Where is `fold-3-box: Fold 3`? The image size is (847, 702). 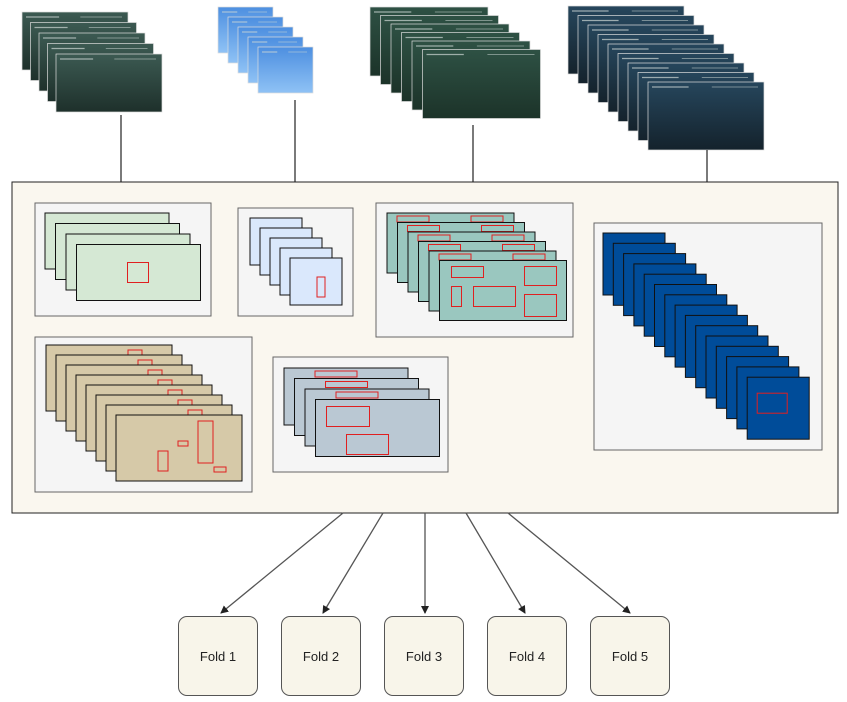
fold-3-box: Fold 3 is located at coordinates (424, 656).